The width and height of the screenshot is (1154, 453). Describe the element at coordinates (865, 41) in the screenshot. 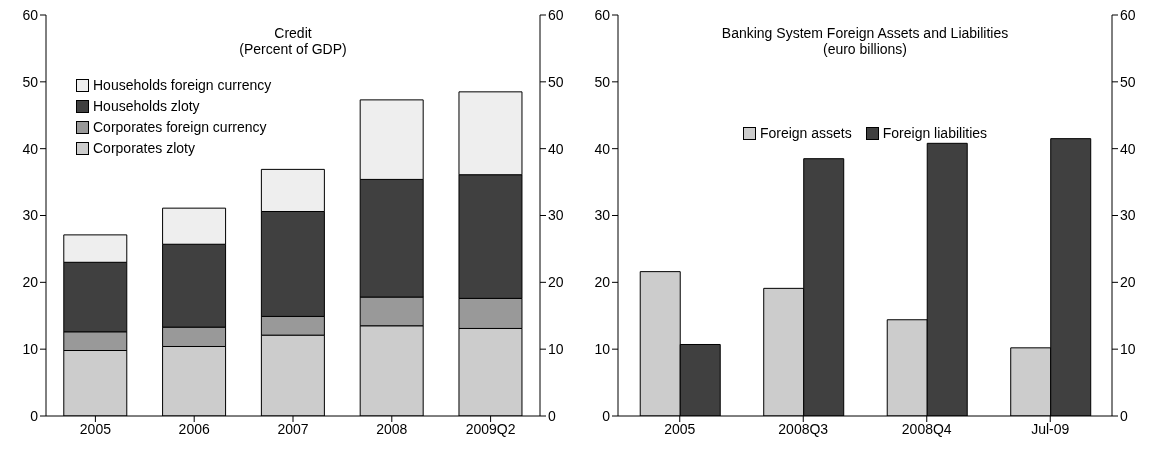

I see `text: Banking System Foreign Assets and Liabilities (euro billions)` at that location.